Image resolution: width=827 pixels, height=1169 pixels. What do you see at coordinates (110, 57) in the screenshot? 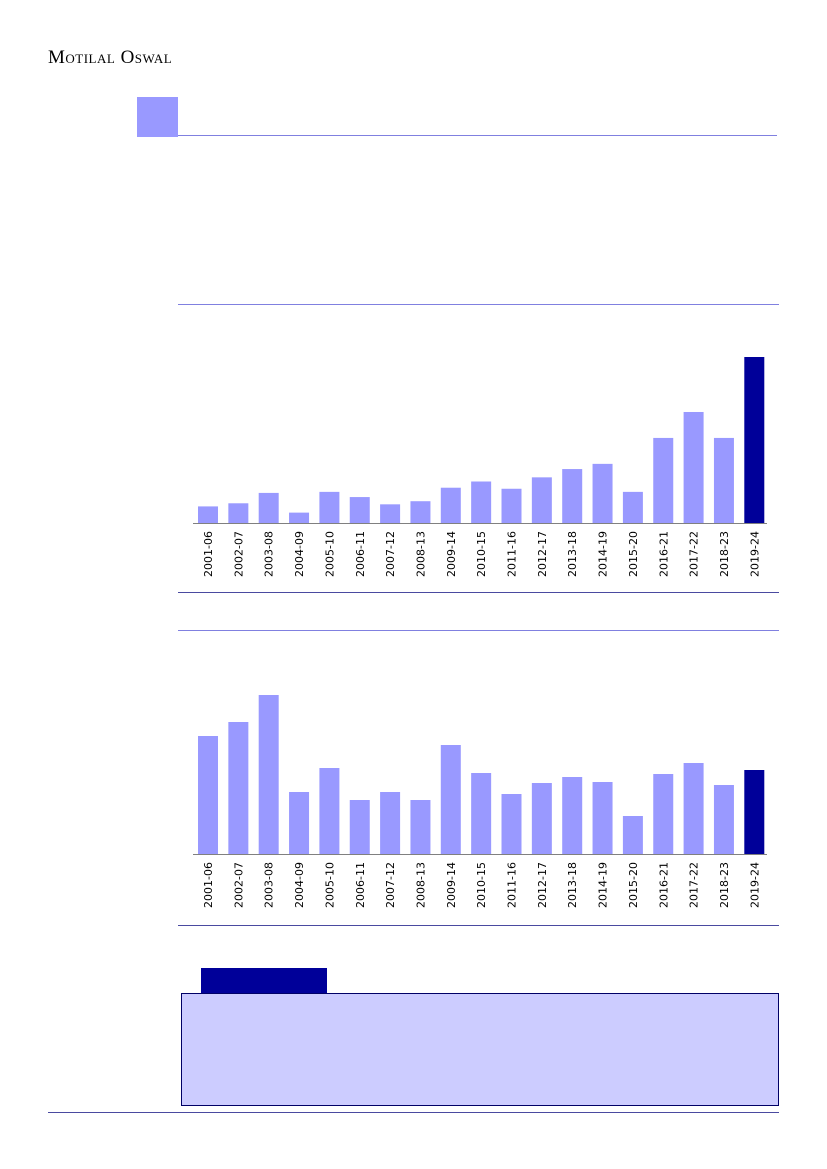
I see `brand-logo-text: Motilal Oswal` at bounding box center [110, 57].